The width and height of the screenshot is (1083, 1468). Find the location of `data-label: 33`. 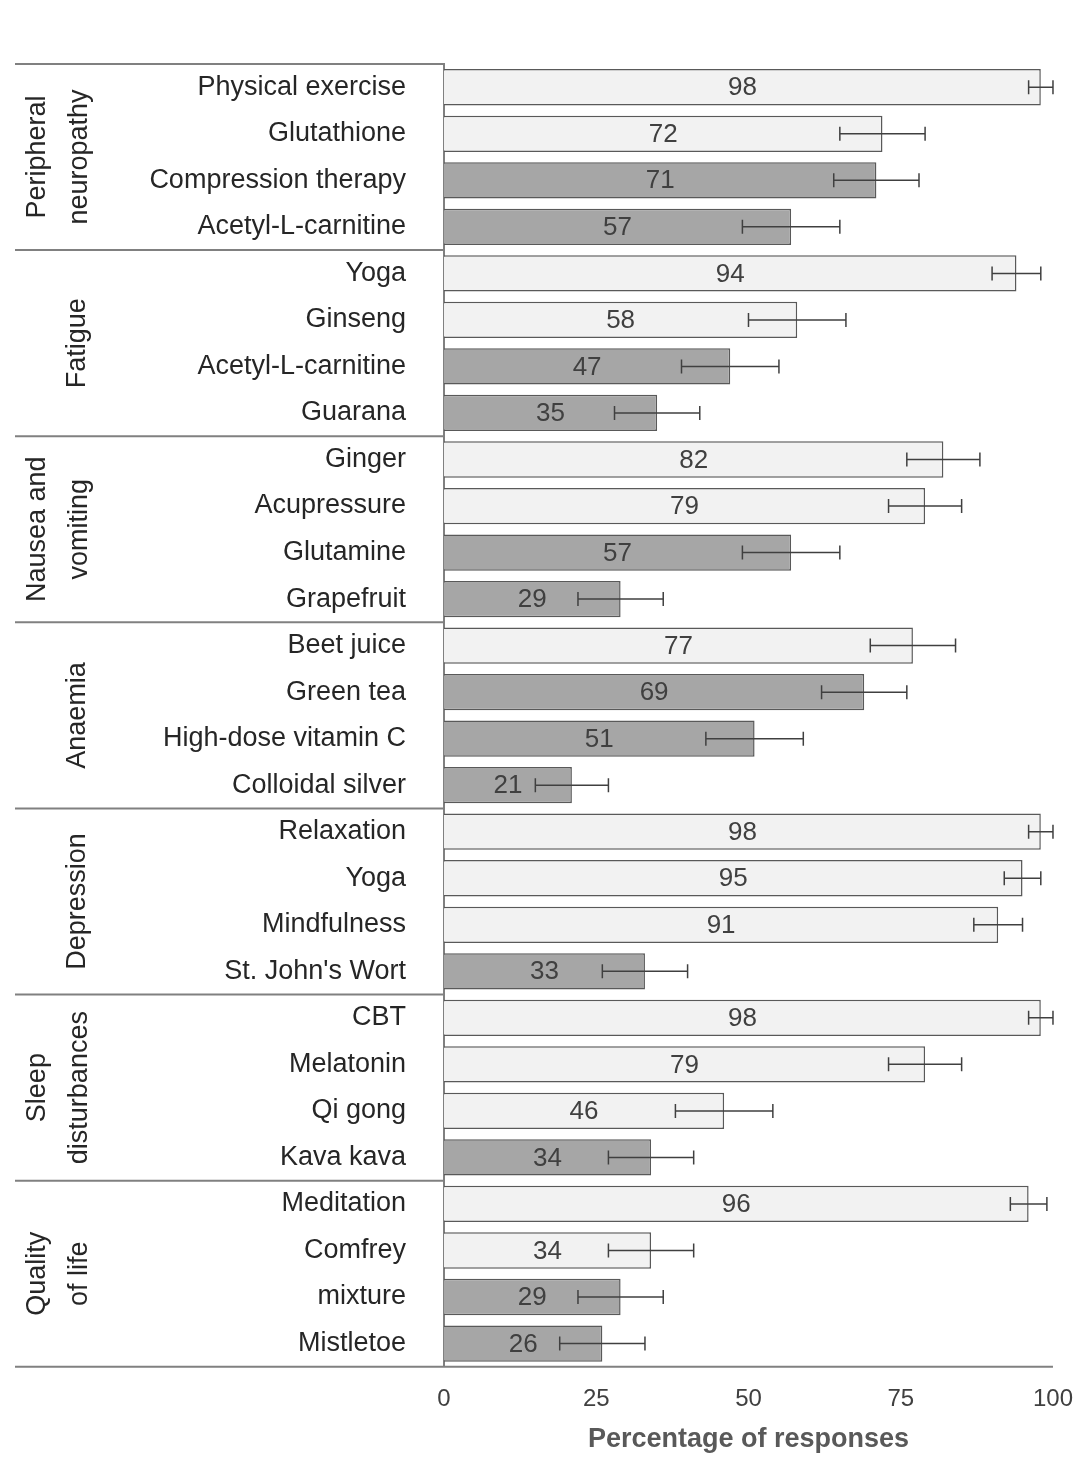

data-label: 33 is located at coordinates (544, 970).